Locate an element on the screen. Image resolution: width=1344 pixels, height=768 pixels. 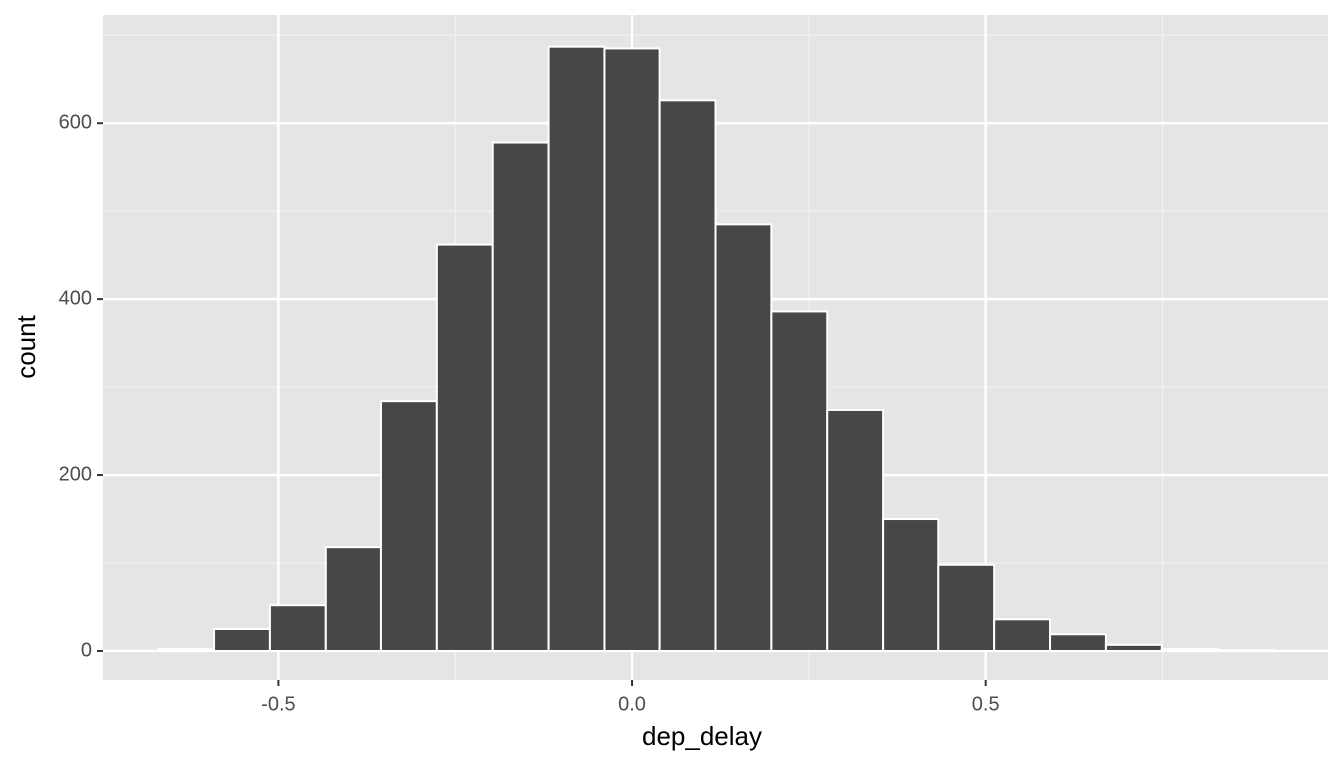
y-tick-label: 0 is located at coordinates (86, 650).